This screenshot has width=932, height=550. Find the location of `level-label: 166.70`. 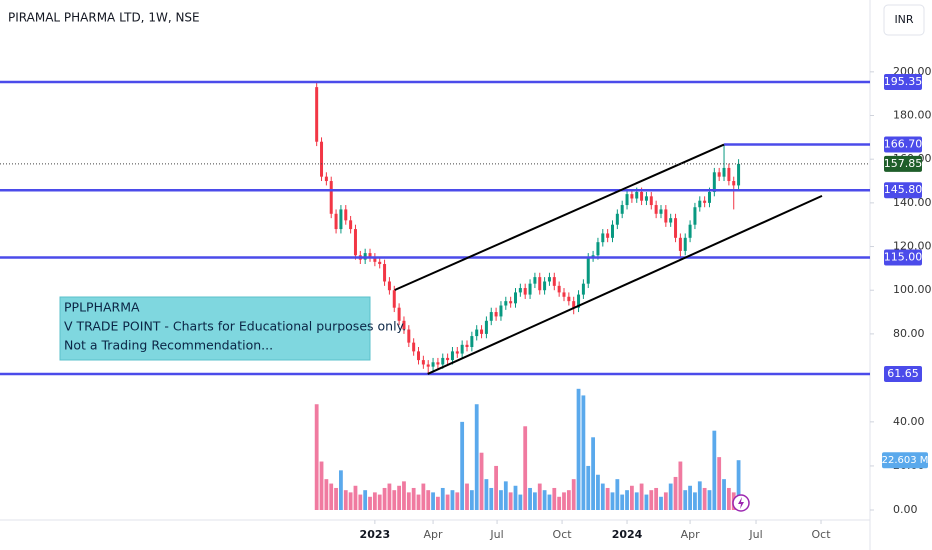

level-label: 166.70 is located at coordinates (903, 144).